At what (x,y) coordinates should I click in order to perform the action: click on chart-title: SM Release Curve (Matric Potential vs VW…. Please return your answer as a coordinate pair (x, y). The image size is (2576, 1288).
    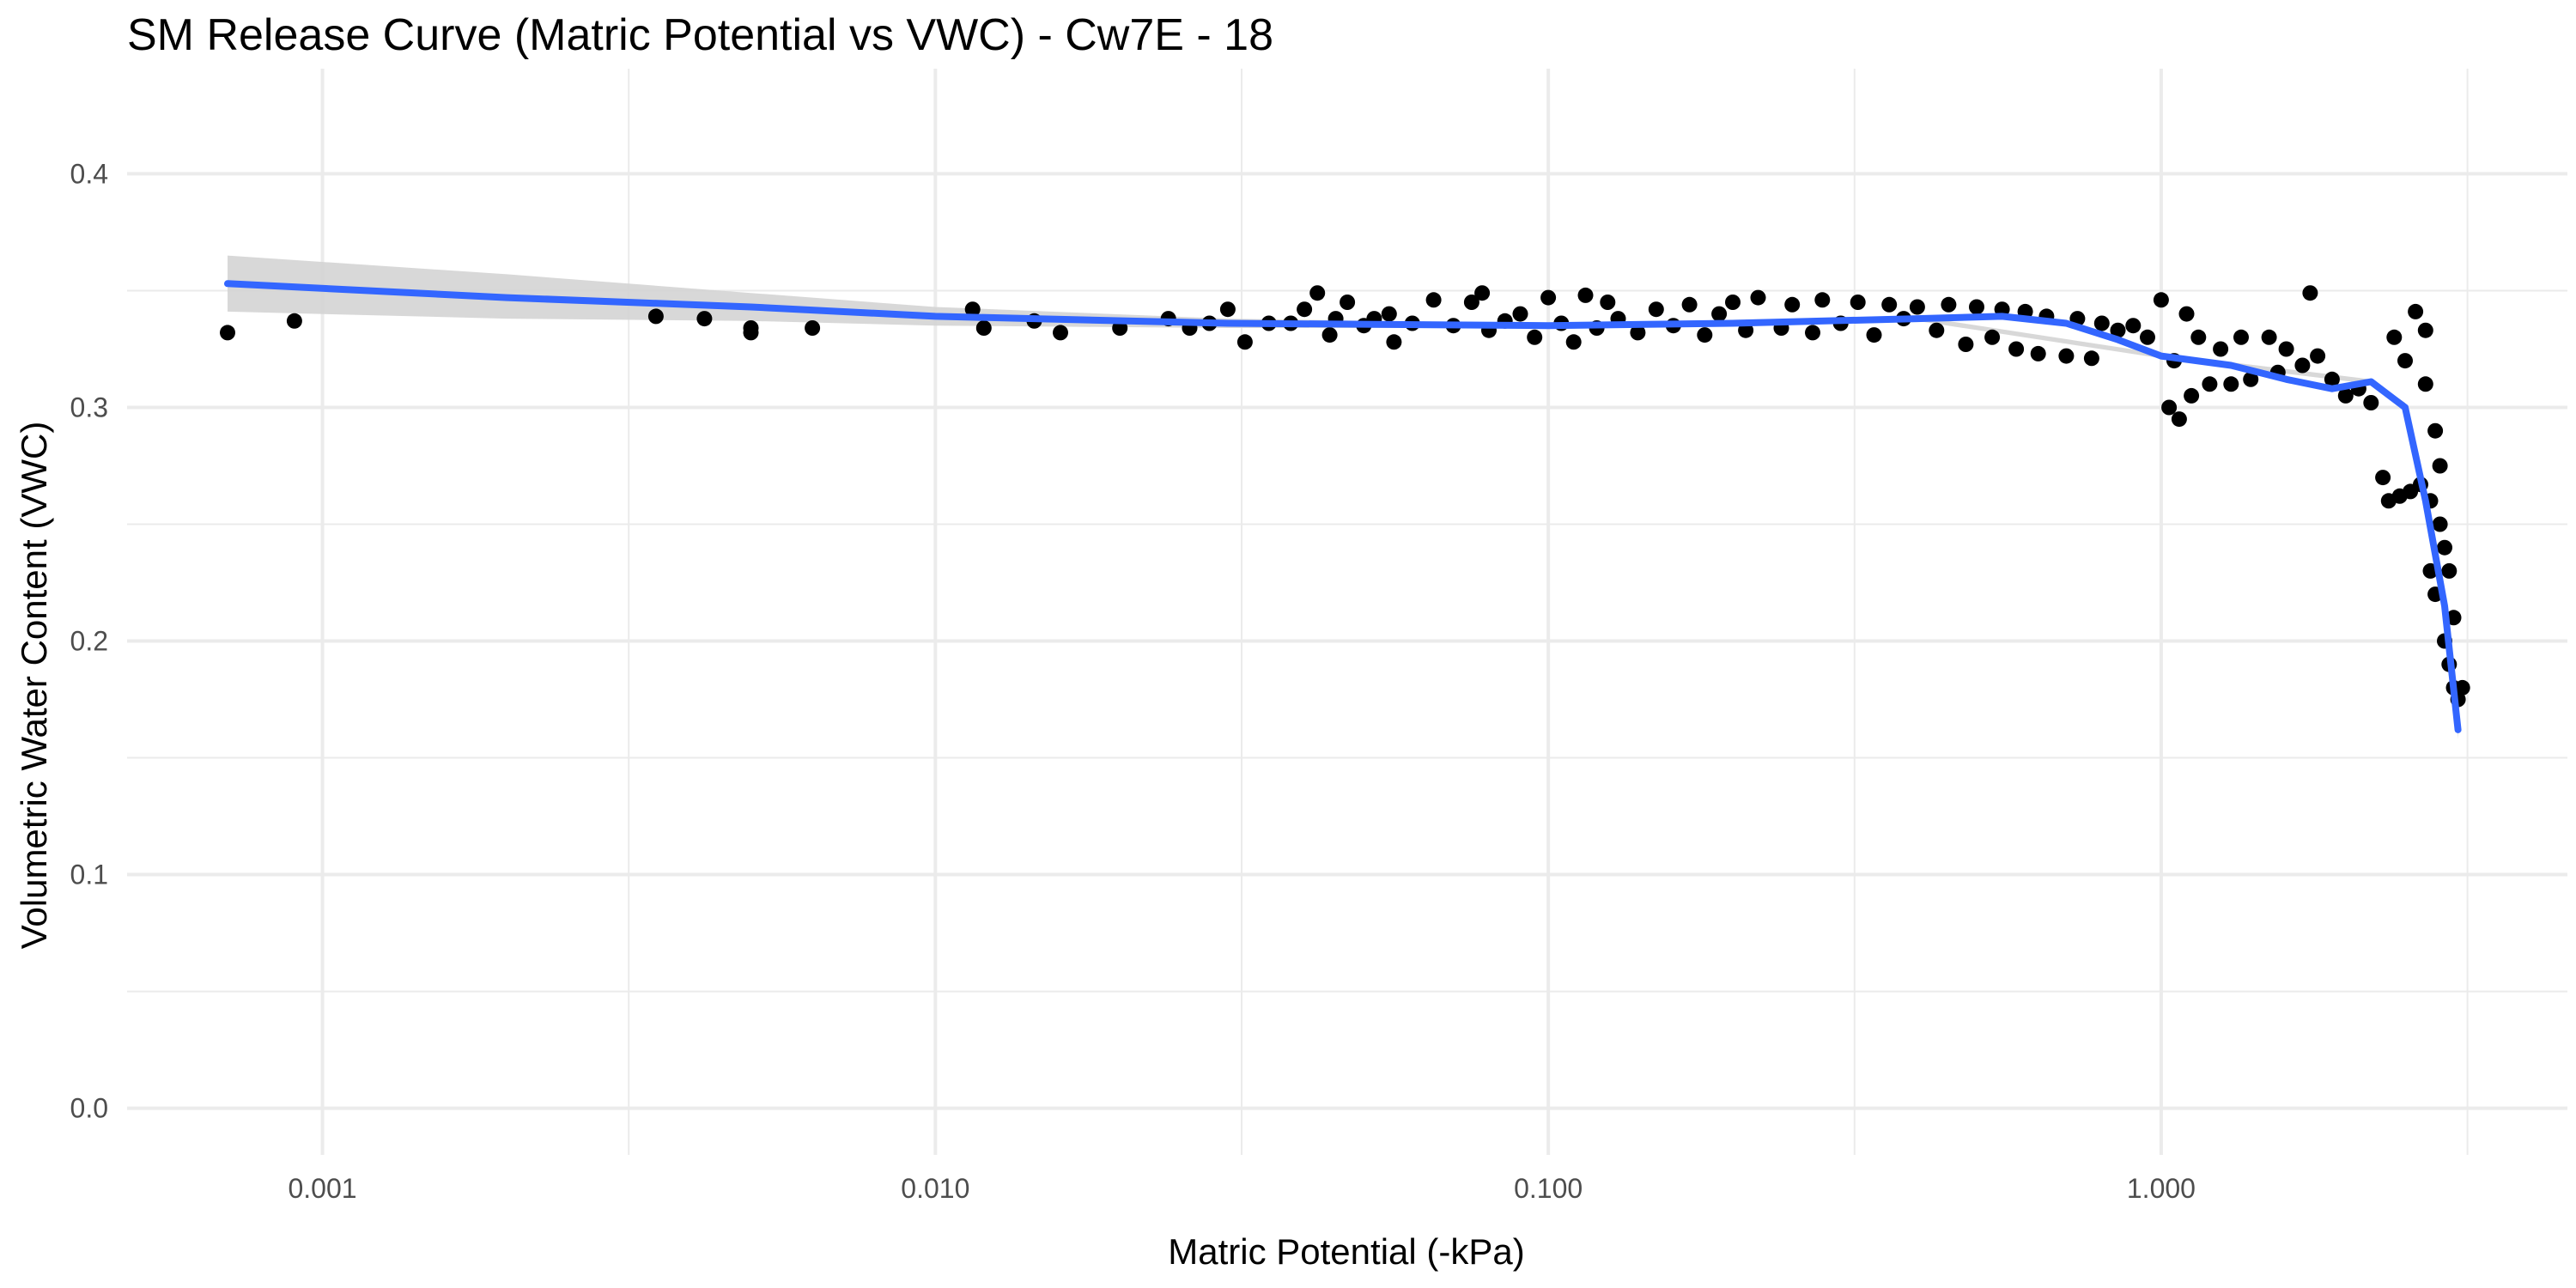
    Looking at the image, I should click on (700, 35).